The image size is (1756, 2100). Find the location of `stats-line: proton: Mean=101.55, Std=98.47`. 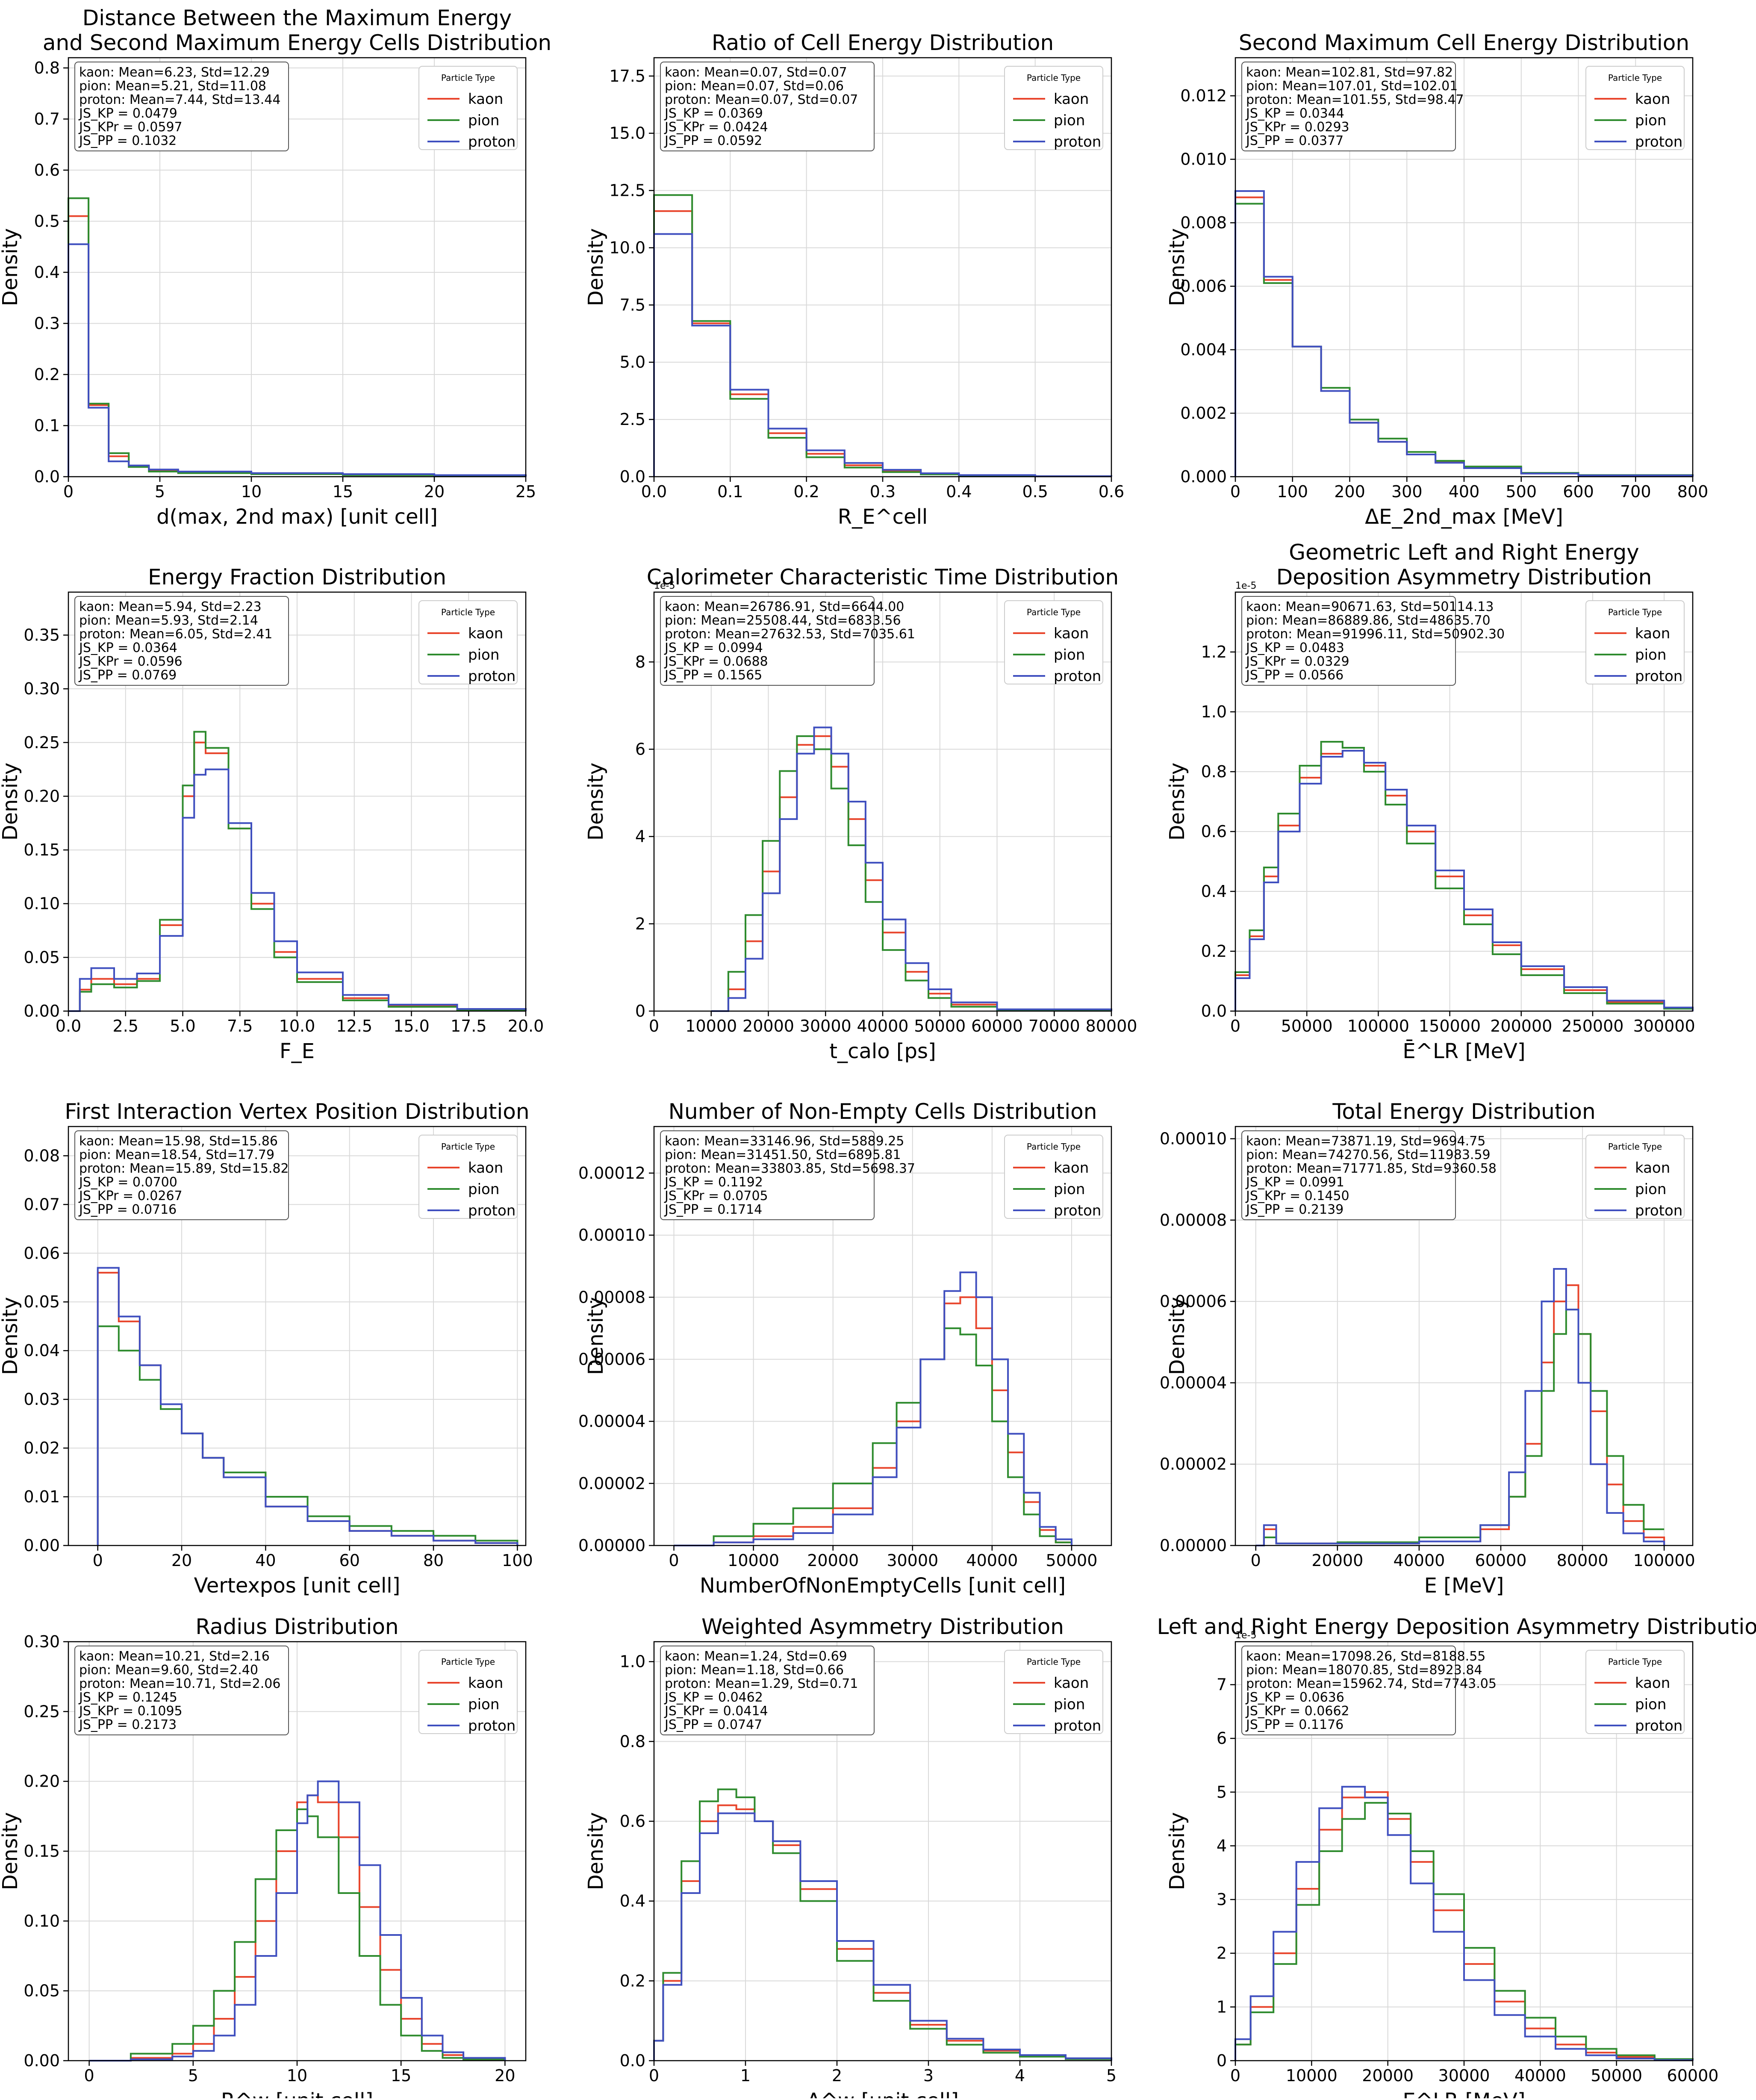

stats-line: proton: Mean=101.55, Std=98.47 is located at coordinates (1355, 100).